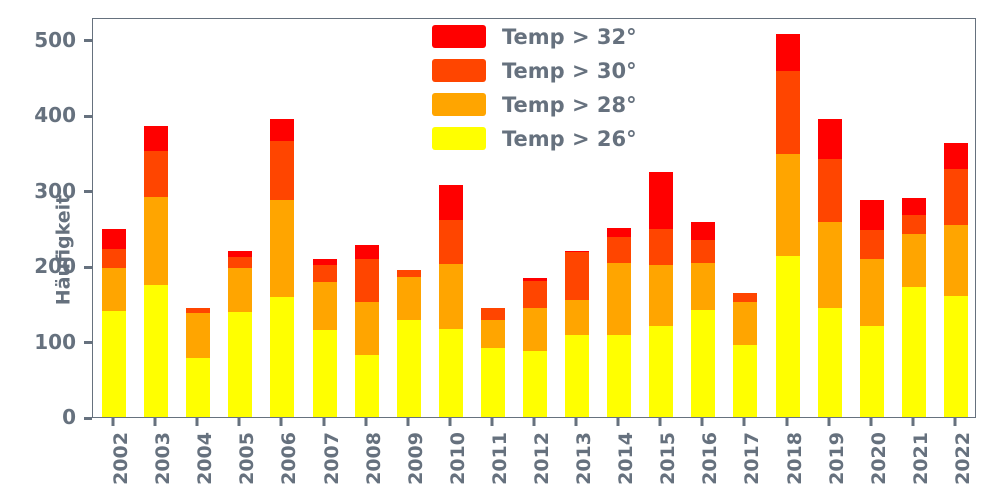 The image size is (1000, 500). I want to click on bar-2022, so click(955, 280).